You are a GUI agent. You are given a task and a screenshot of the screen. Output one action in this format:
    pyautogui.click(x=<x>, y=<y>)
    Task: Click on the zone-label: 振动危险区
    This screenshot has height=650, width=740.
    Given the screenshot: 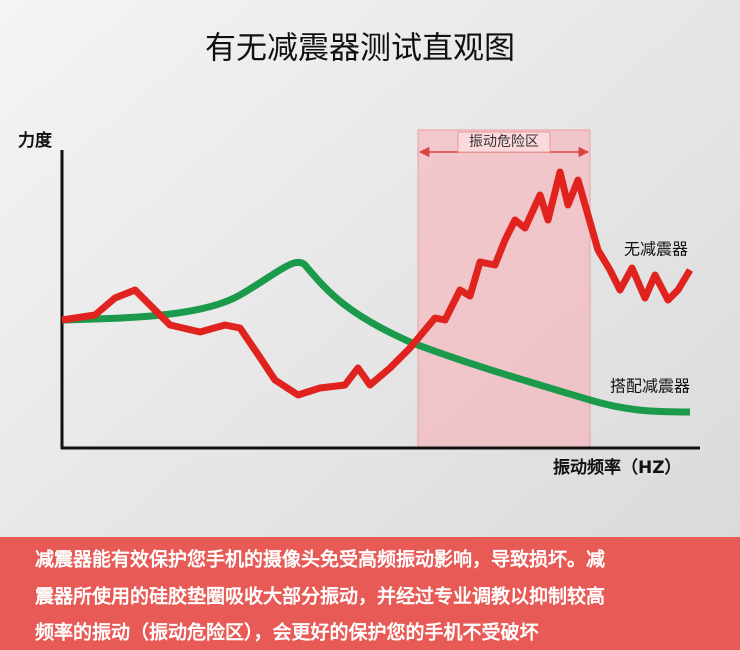 What is the action you would take?
    pyautogui.click(x=504, y=142)
    